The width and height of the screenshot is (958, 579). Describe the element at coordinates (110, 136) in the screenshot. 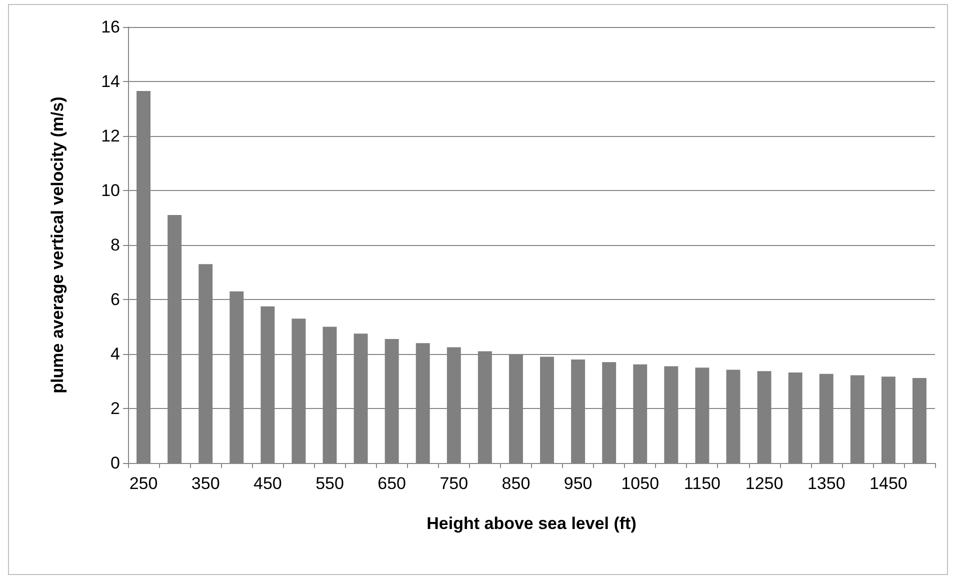

I see `y-tick-label: 12` at that location.